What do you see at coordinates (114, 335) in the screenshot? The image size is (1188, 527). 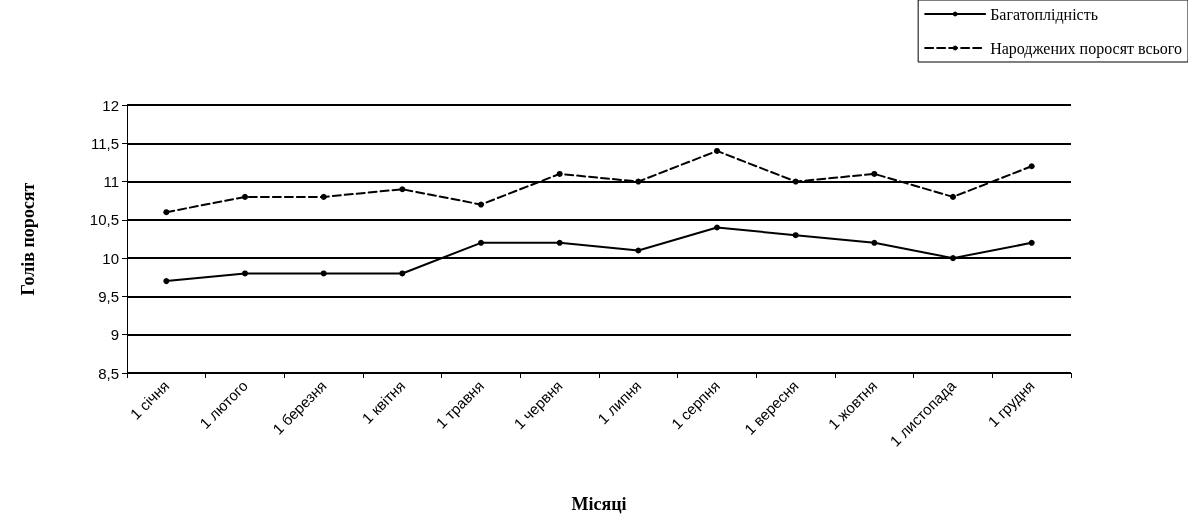 I see `y-tick-label: 9` at bounding box center [114, 335].